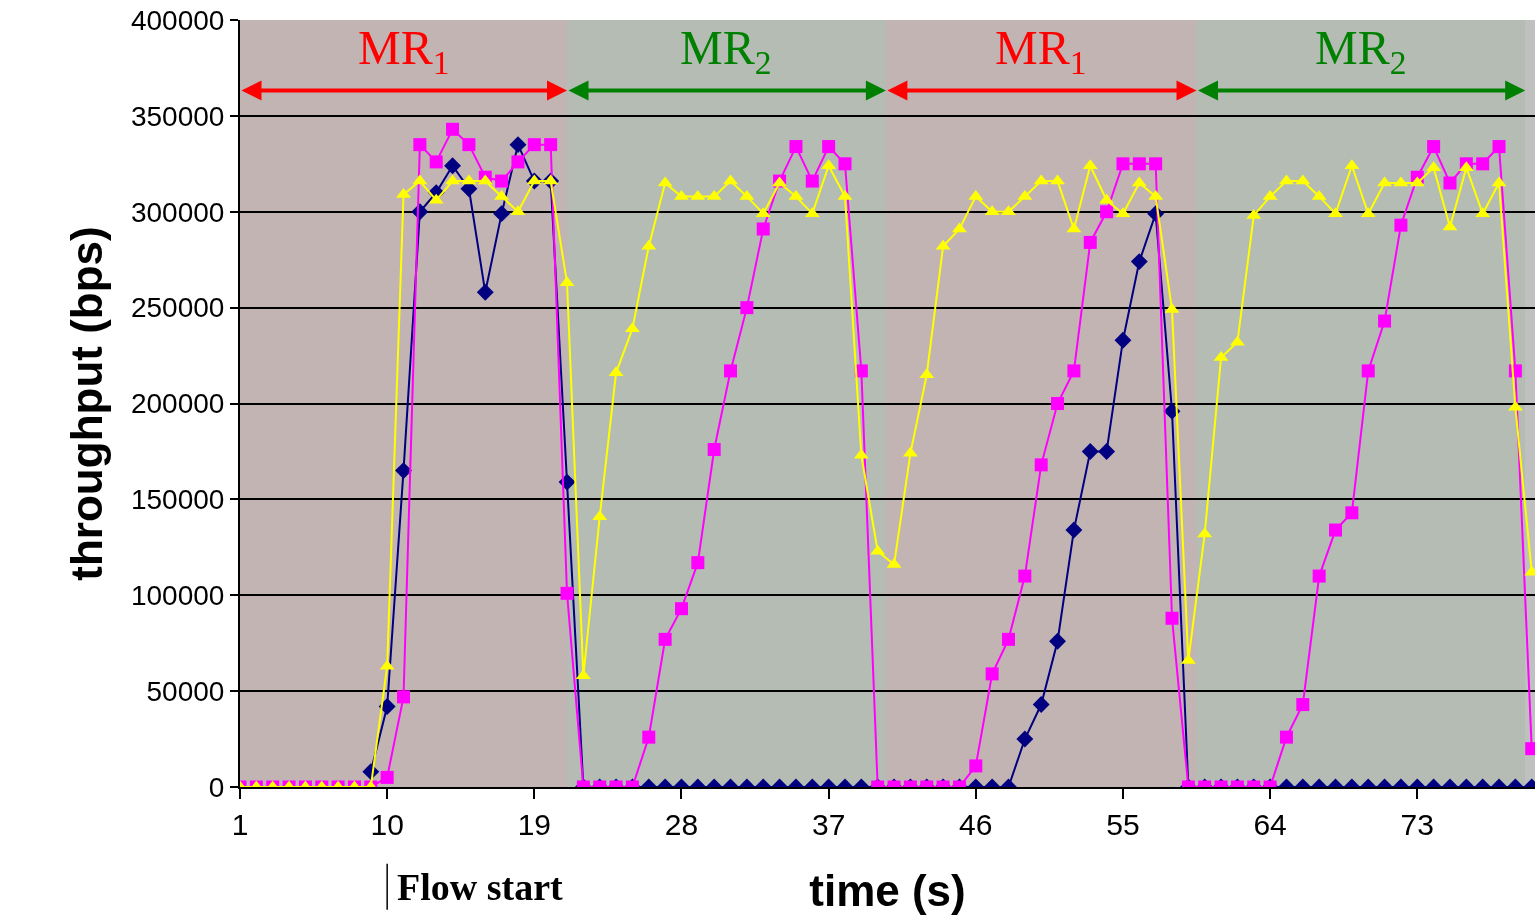  I want to click on y-tick-label: 50000, so click(185, 691).